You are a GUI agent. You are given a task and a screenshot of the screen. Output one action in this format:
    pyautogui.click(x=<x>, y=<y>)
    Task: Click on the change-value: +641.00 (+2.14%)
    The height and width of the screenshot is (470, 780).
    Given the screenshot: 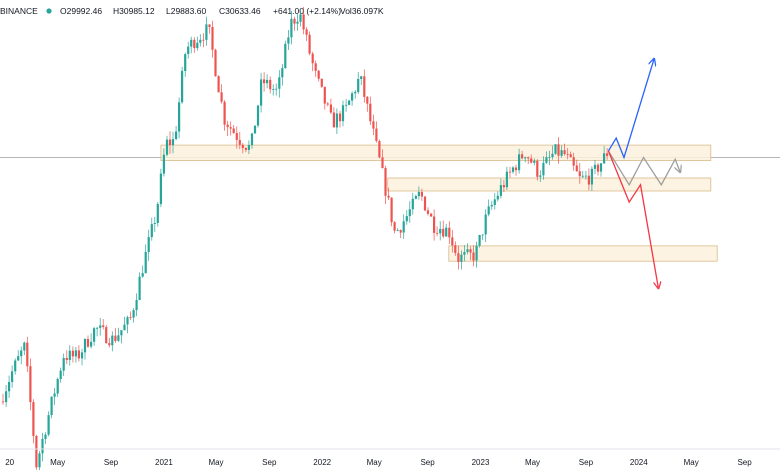 What is the action you would take?
    pyautogui.click(x=307, y=11)
    